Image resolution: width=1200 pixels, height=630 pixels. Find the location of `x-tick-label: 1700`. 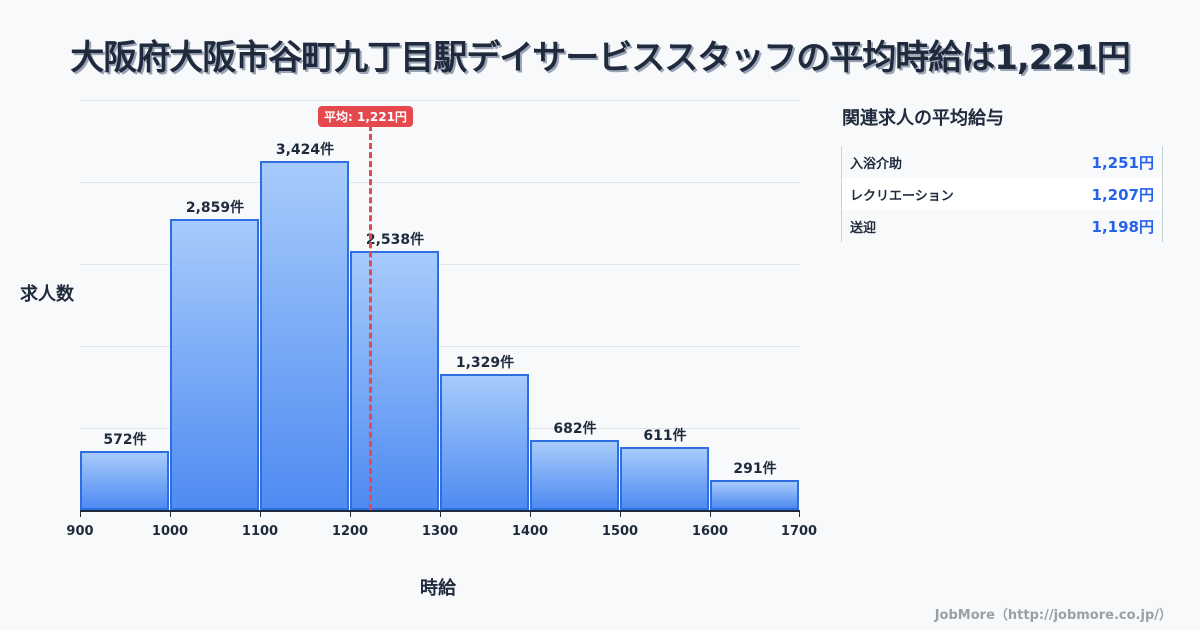

x-tick-label: 1700 is located at coordinates (799, 531).